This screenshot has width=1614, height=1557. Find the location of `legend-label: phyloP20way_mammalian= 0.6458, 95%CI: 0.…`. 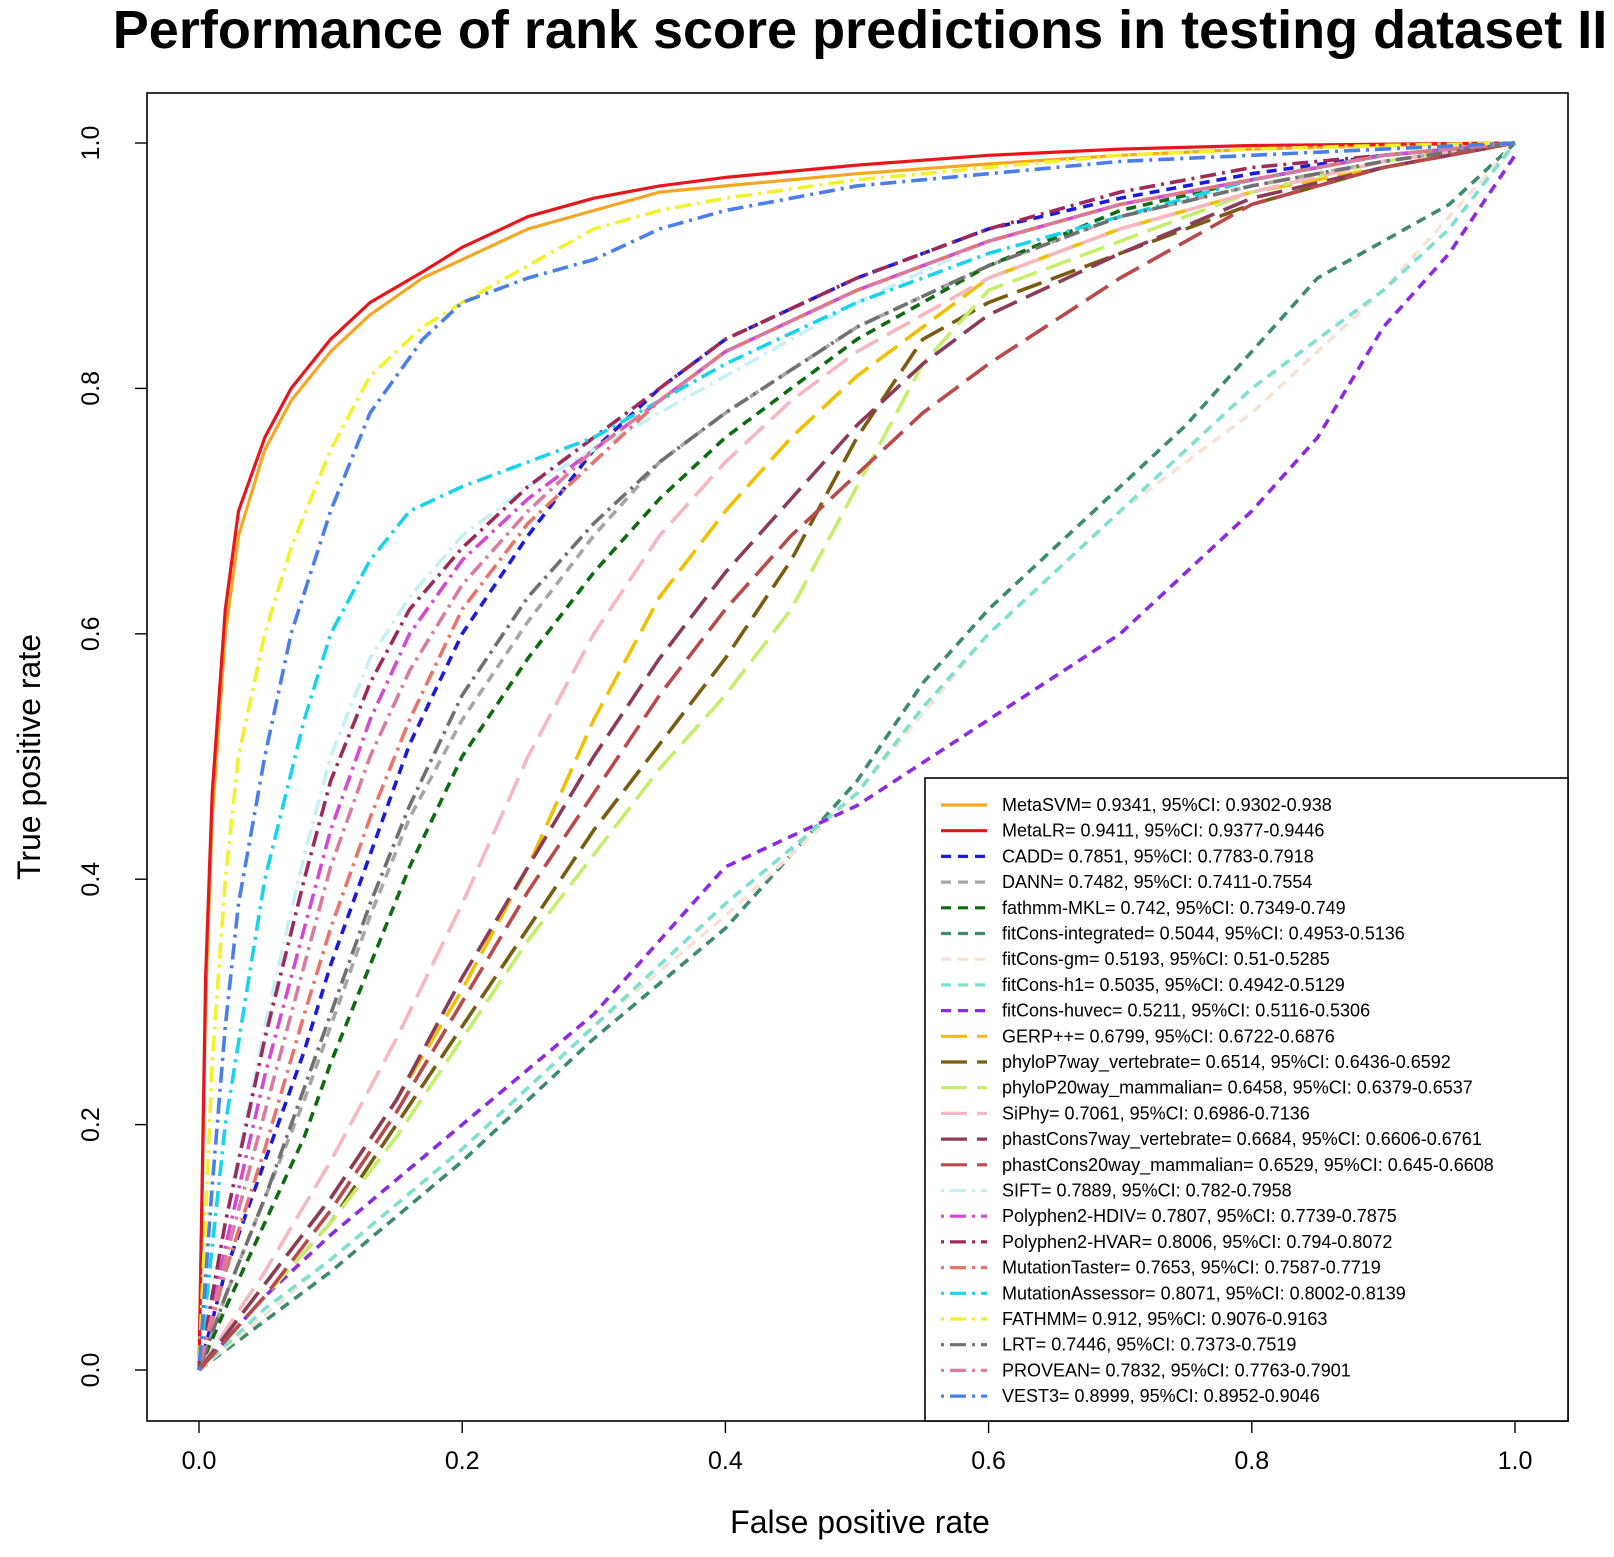

legend-label: phyloP20way_mammalian= 0.6458, 95%CI: 0.… is located at coordinates (1237, 1088).